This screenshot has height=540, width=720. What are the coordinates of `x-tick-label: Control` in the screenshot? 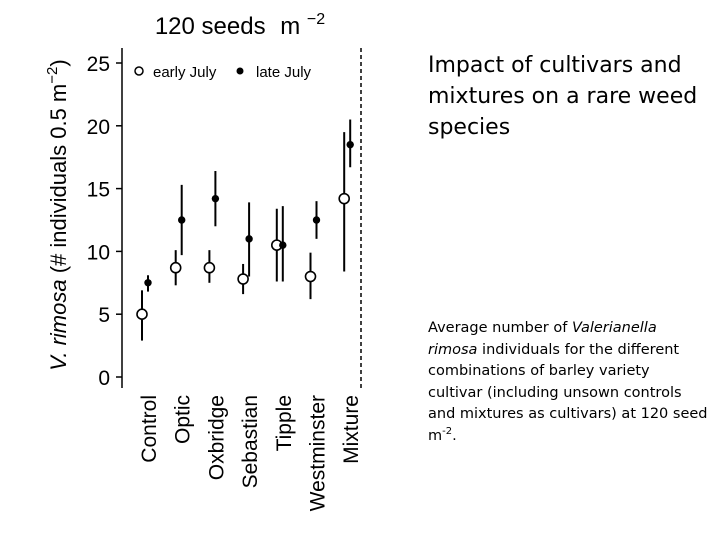 It's located at (149, 429).